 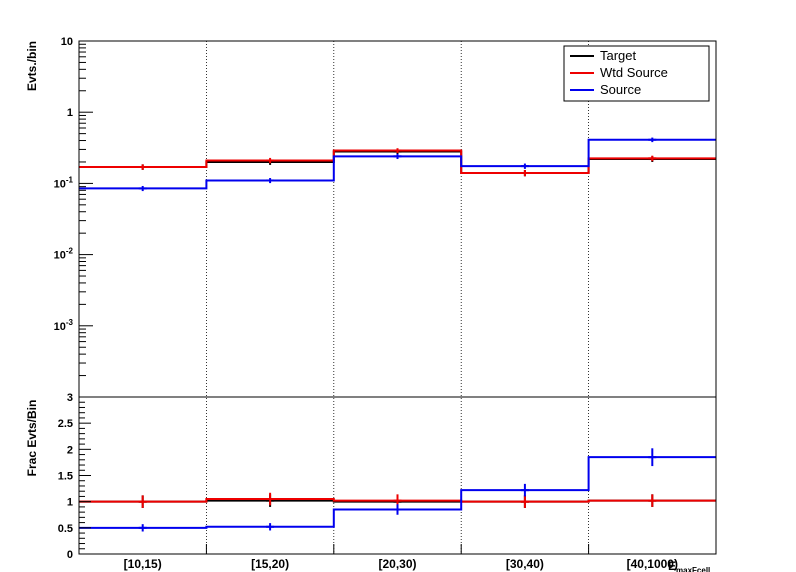 What do you see at coordinates (620, 89) in the screenshot?
I see `legend-label-source: Source` at bounding box center [620, 89].